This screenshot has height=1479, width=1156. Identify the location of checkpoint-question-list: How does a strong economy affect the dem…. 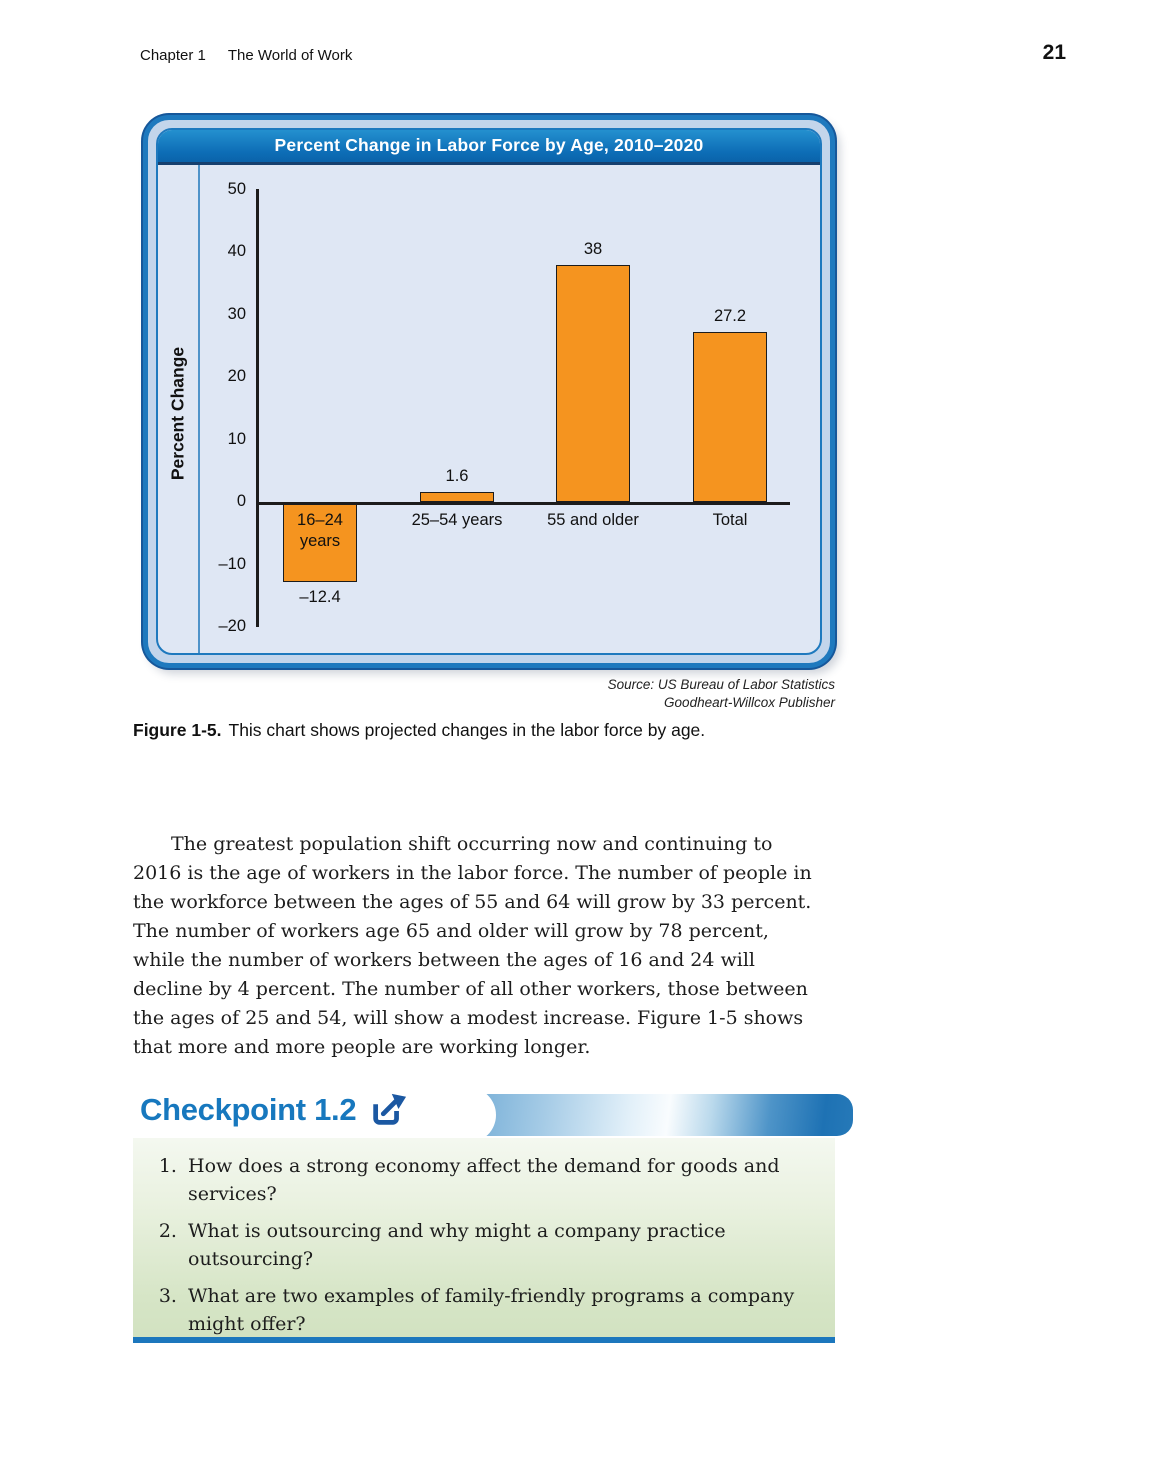
(484, 1238).